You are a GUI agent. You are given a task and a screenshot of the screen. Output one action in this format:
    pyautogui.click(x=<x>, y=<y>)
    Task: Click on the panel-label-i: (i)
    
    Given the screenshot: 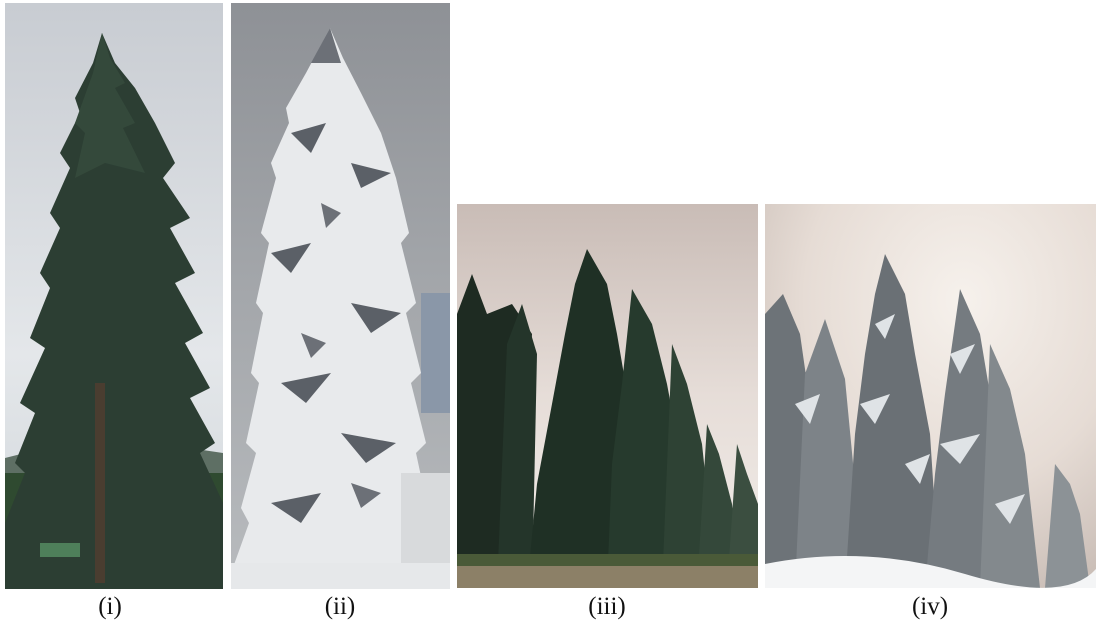 What is the action you would take?
    pyautogui.click(x=110, y=606)
    